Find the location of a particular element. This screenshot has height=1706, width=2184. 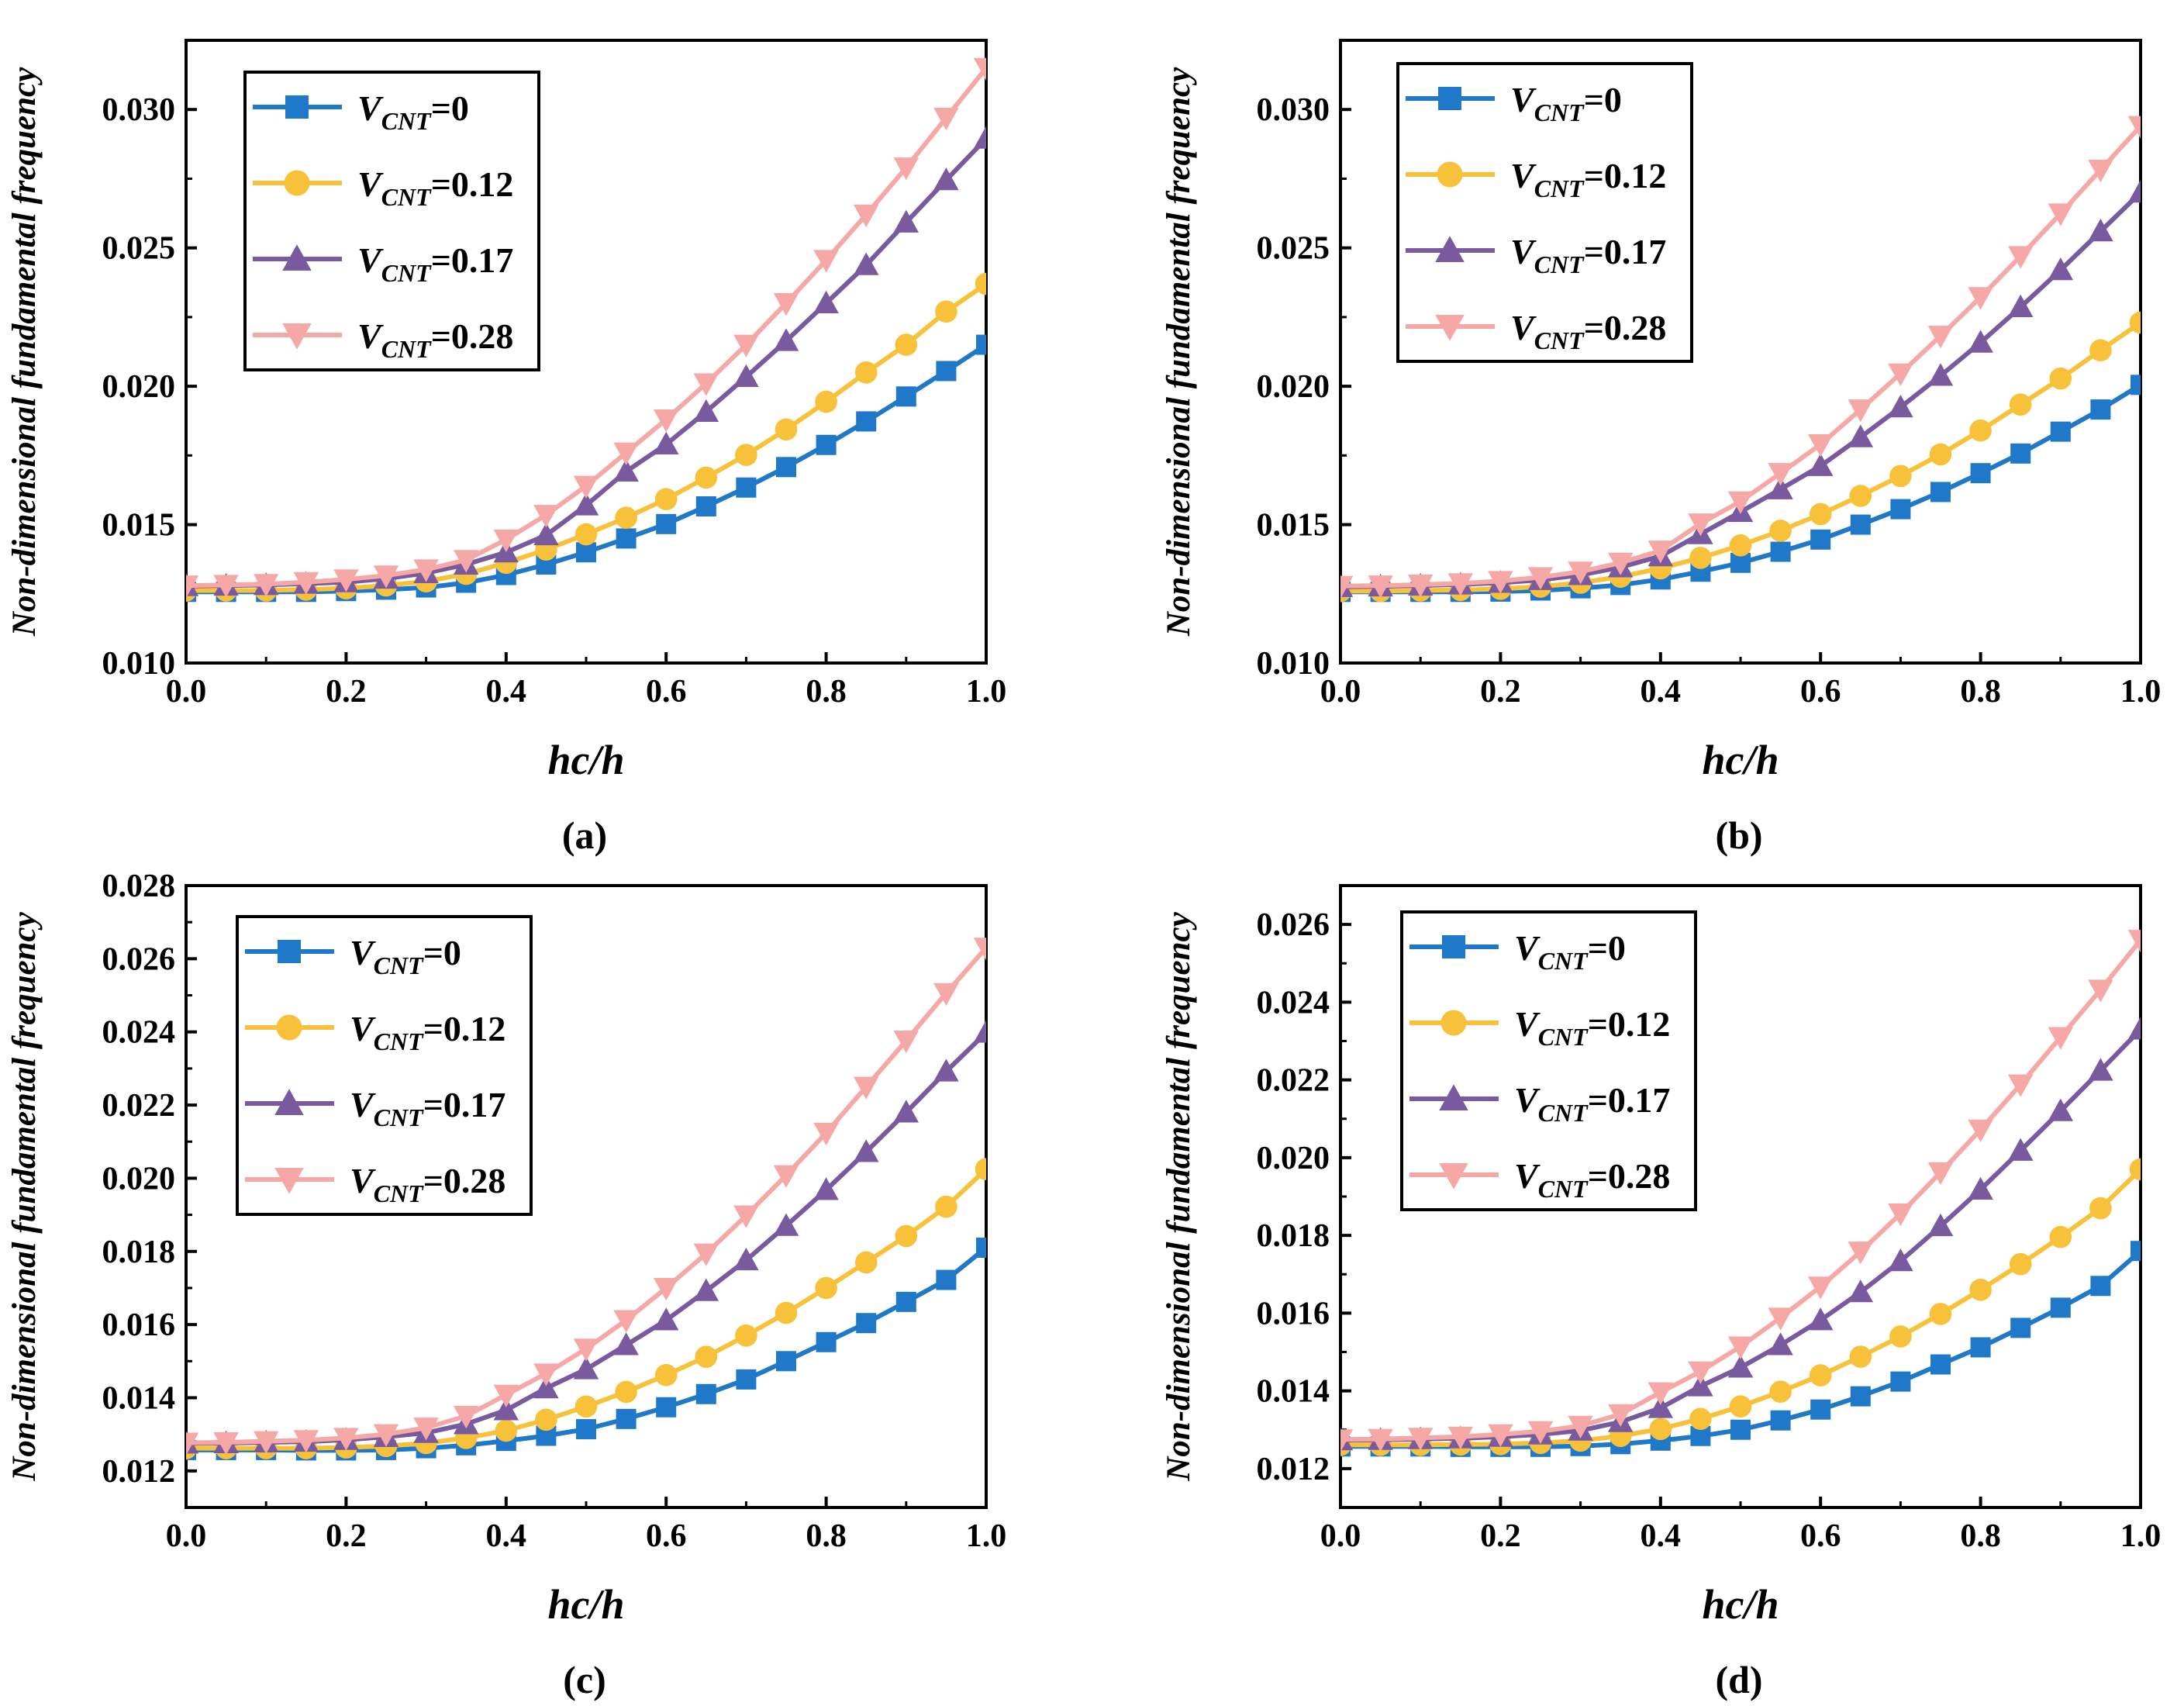

y-tick-label: 0.024 is located at coordinates (139, 1033).